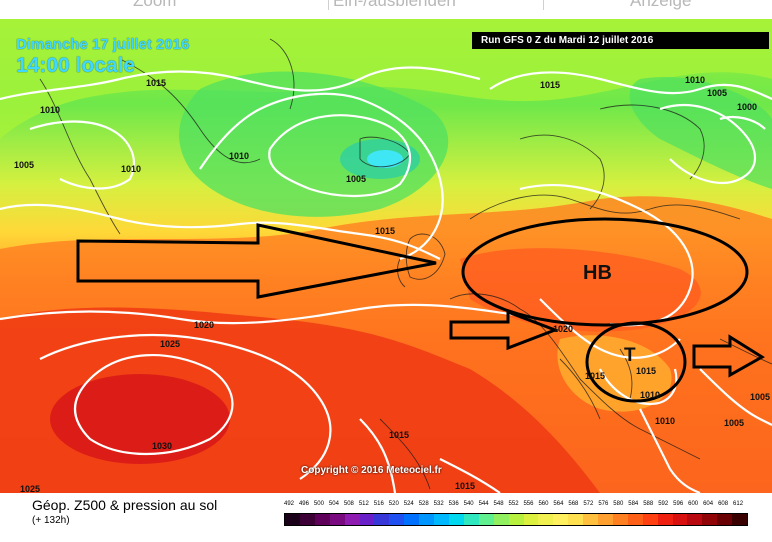 The width and height of the screenshot is (772, 542). What do you see at coordinates (588, 504) in the screenshot?
I see `legend-scale-value: 572` at bounding box center [588, 504].